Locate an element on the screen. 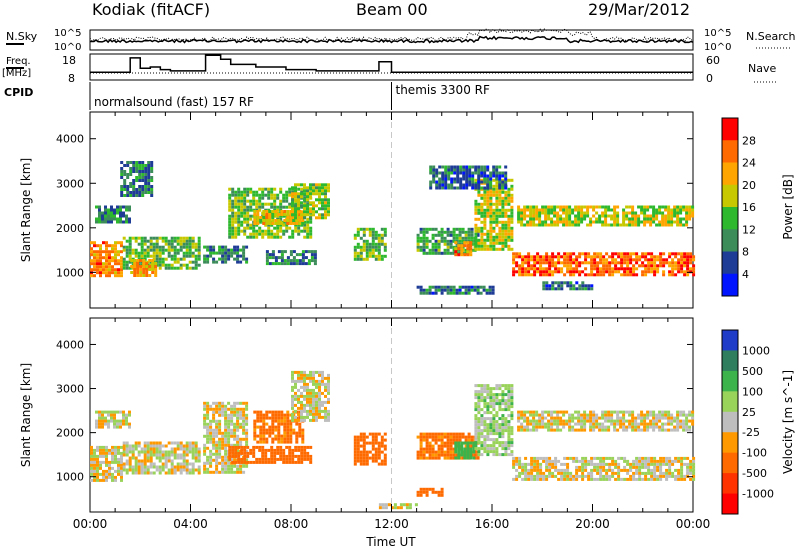  power-ylabel: Slant Range [km] is located at coordinates (26, 210).